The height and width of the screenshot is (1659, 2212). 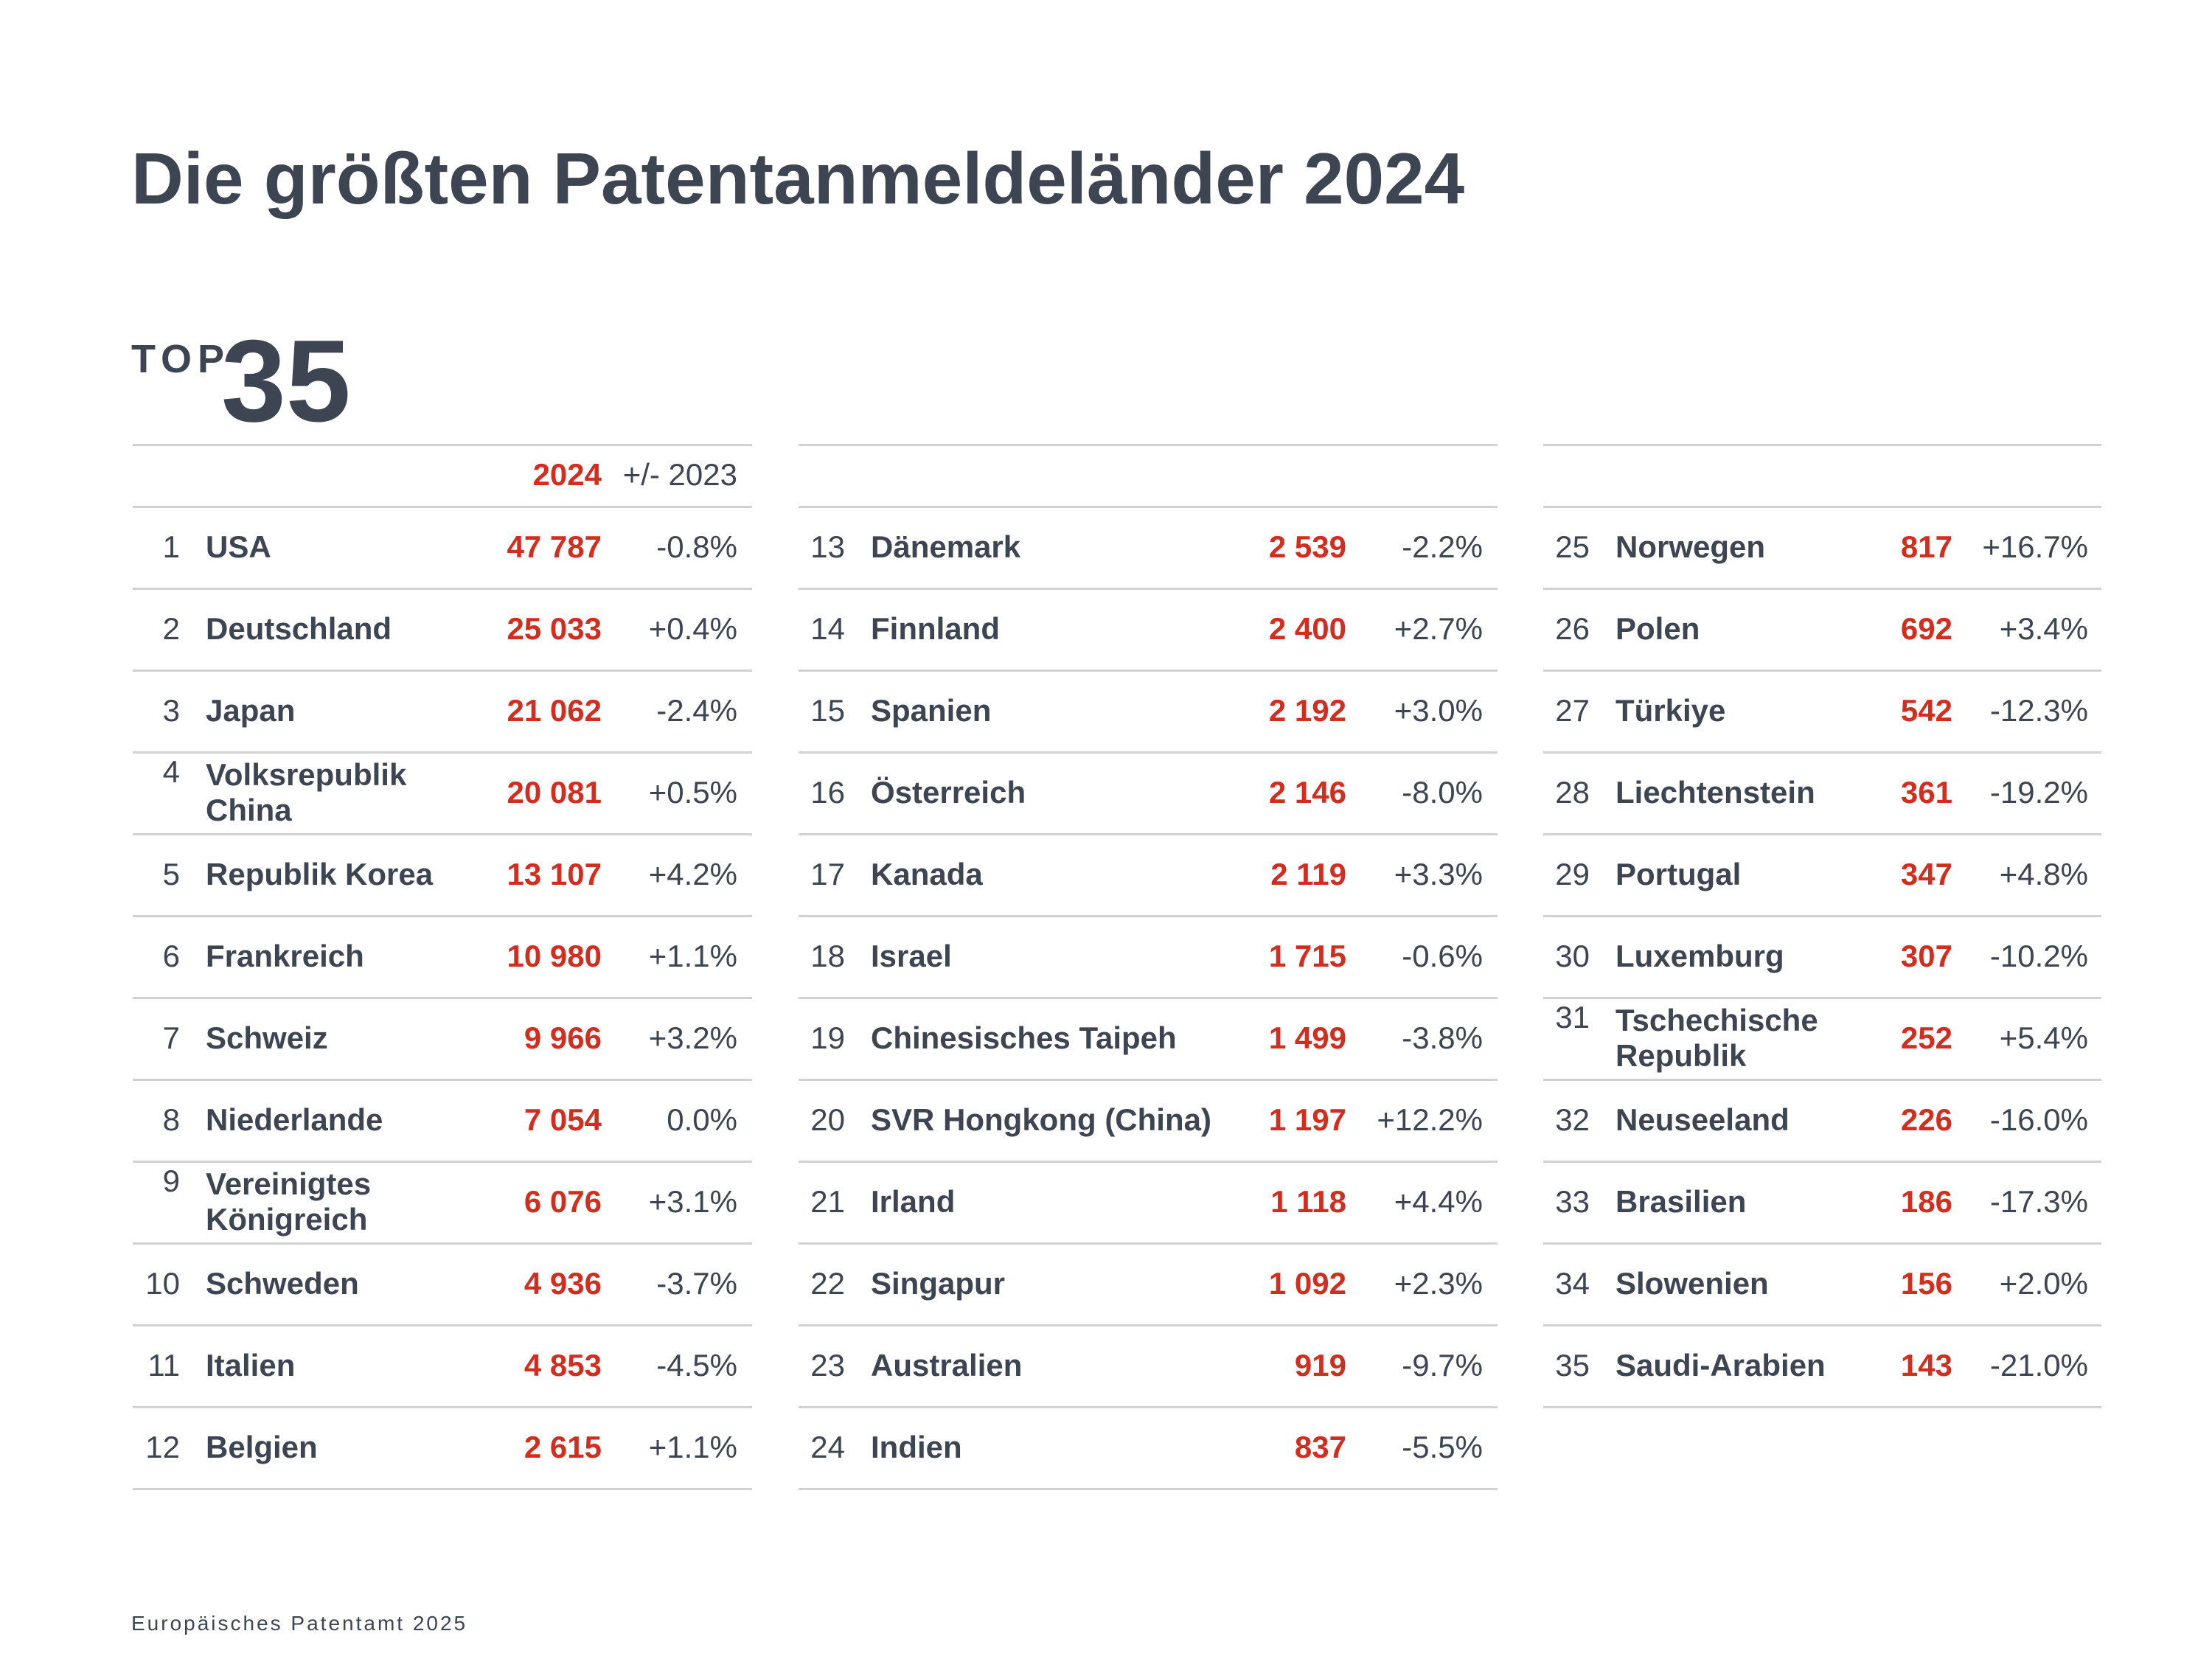 What do you see at coordinates (815, 956) in the screenshot?
I see `rank-cell: 18` at bounding box center [815, 956].